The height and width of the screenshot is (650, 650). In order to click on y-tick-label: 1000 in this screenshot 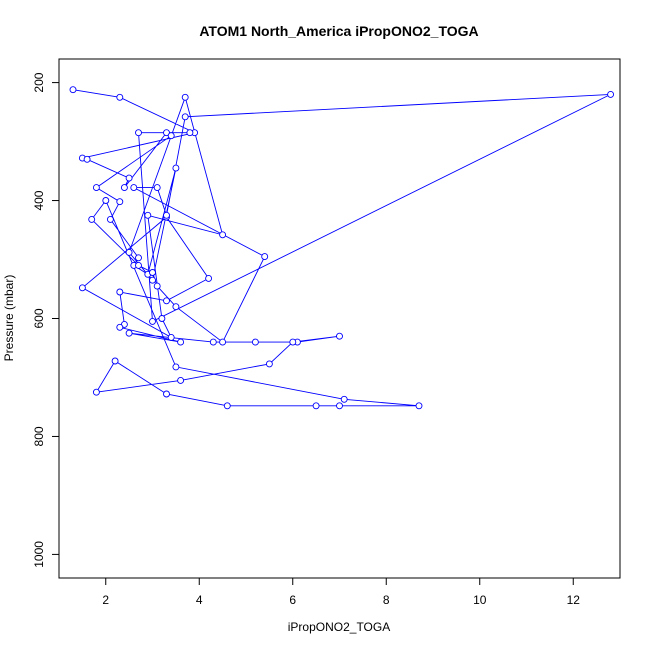, I will do `click(39, 554)`.